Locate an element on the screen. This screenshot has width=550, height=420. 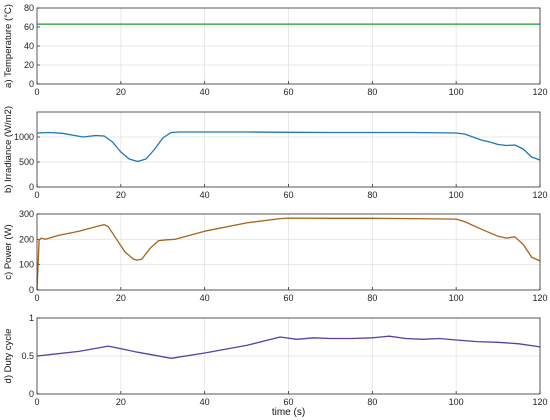
y-tick-label: 1000 is located at coordinates (24, 137).